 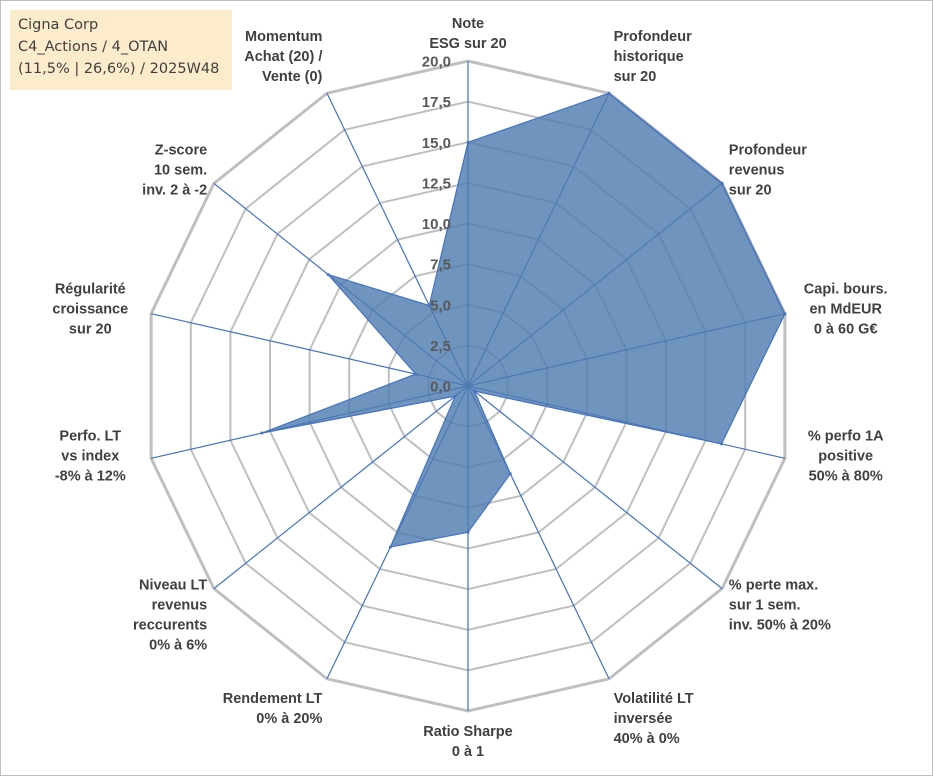 I want to click on axis-label-9-line-3: 0% à 6%, so click(x=178, y=645).